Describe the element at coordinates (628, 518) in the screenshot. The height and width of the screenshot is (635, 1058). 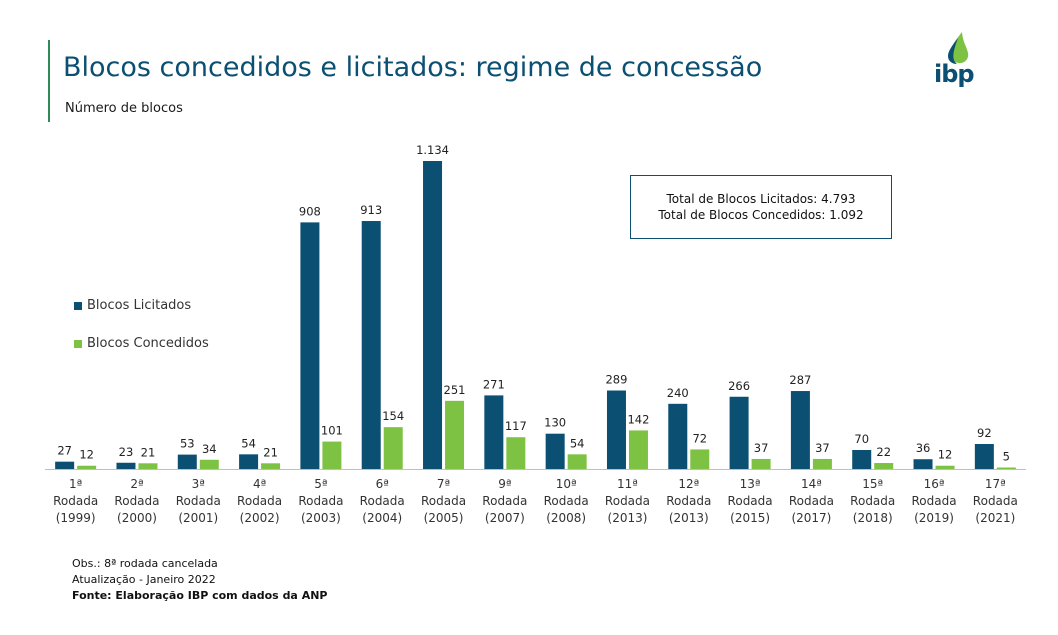
I see `category-label-10-line-3: (2013)` at that location.